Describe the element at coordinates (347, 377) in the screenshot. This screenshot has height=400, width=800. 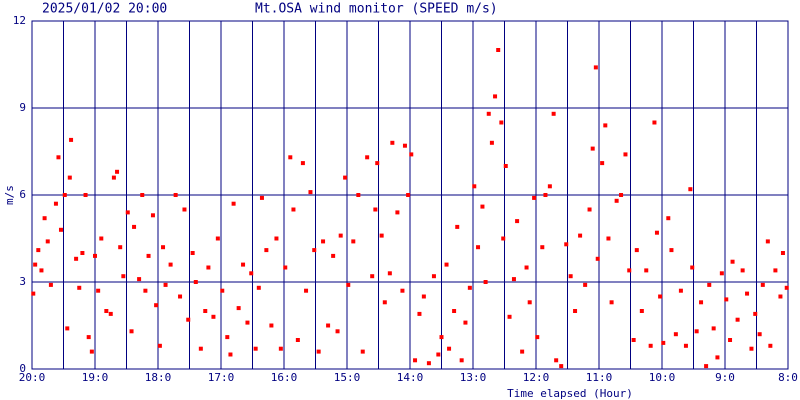
I see `x-tick-label: 15:0` at that location.